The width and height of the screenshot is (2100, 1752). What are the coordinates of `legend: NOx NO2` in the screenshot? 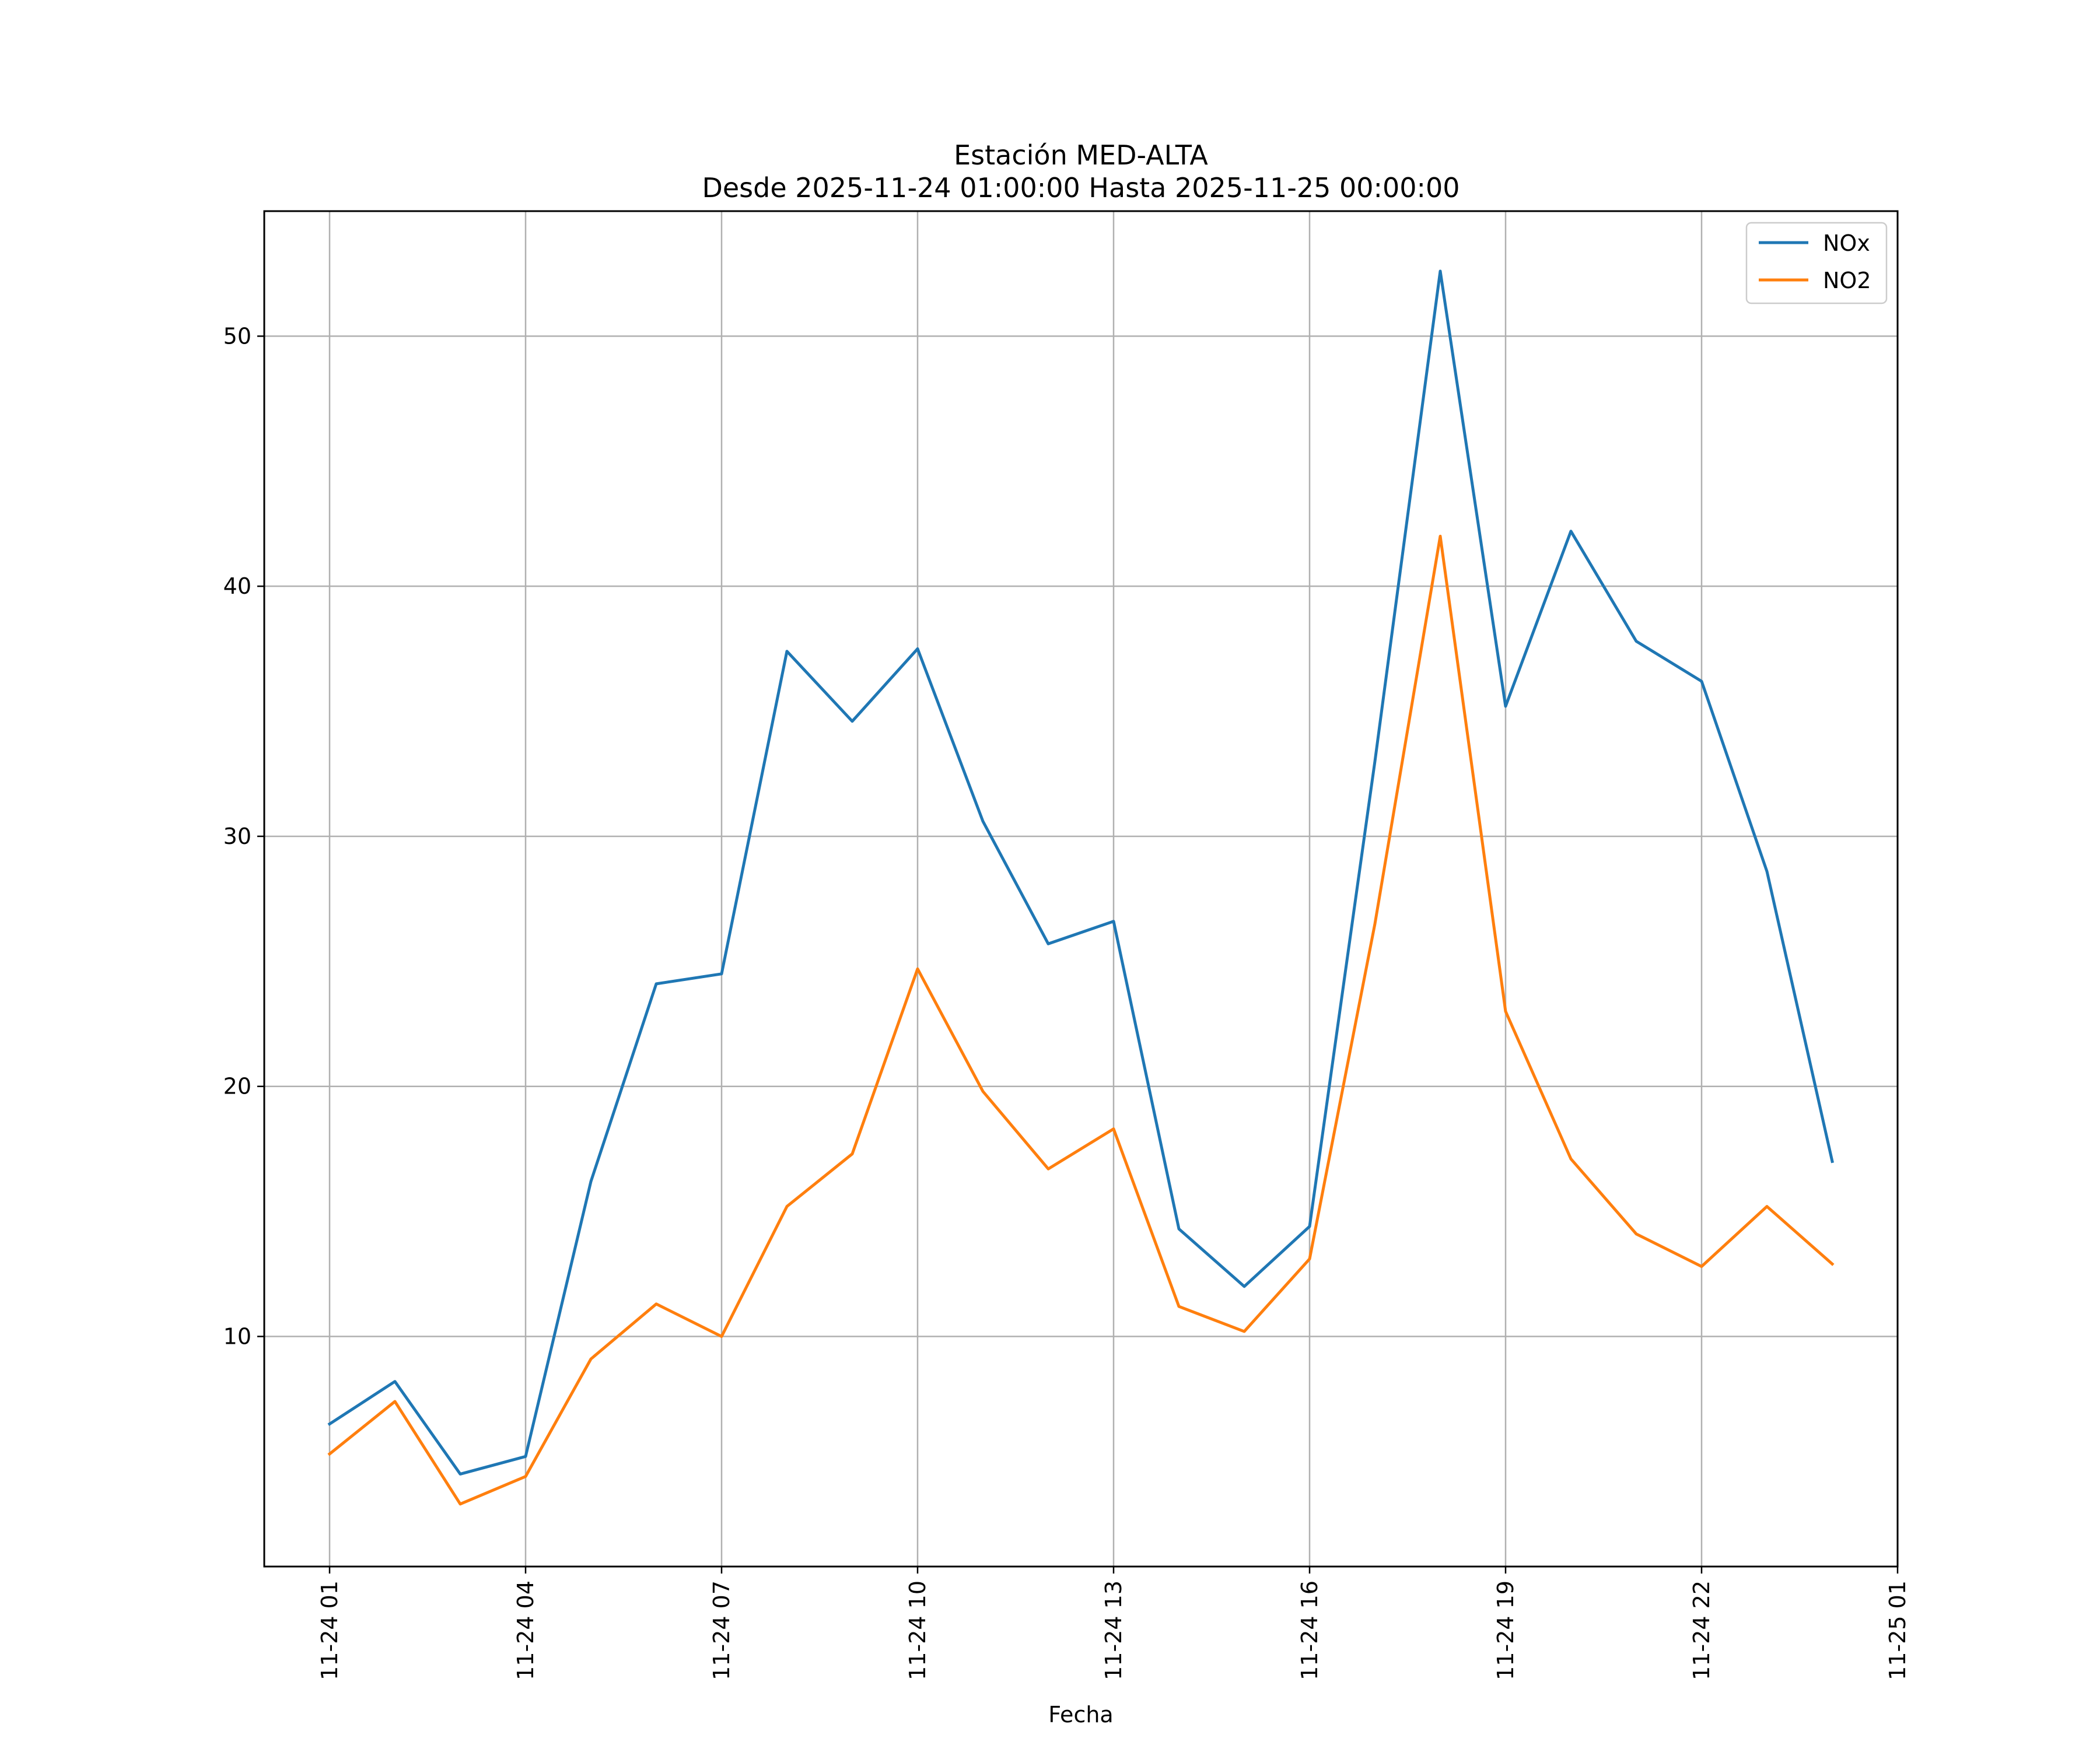 It's located at (1817, 263).